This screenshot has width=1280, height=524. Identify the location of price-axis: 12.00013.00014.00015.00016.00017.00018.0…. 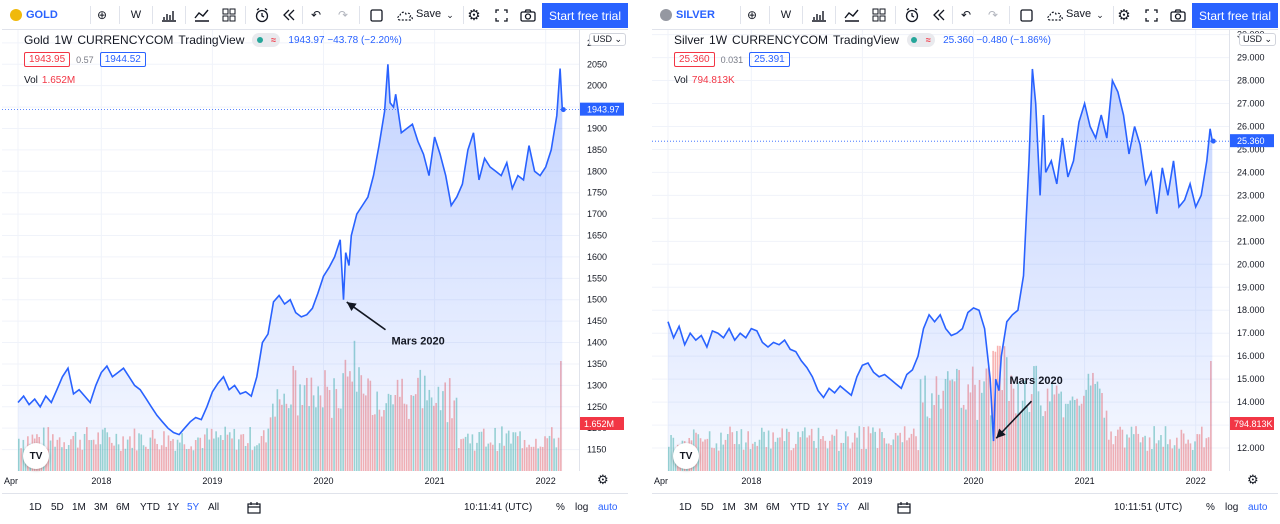
(1251, 241).